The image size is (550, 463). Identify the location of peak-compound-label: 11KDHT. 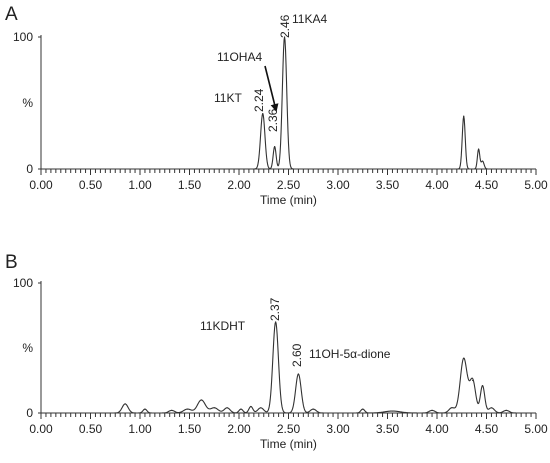
(223, 326).